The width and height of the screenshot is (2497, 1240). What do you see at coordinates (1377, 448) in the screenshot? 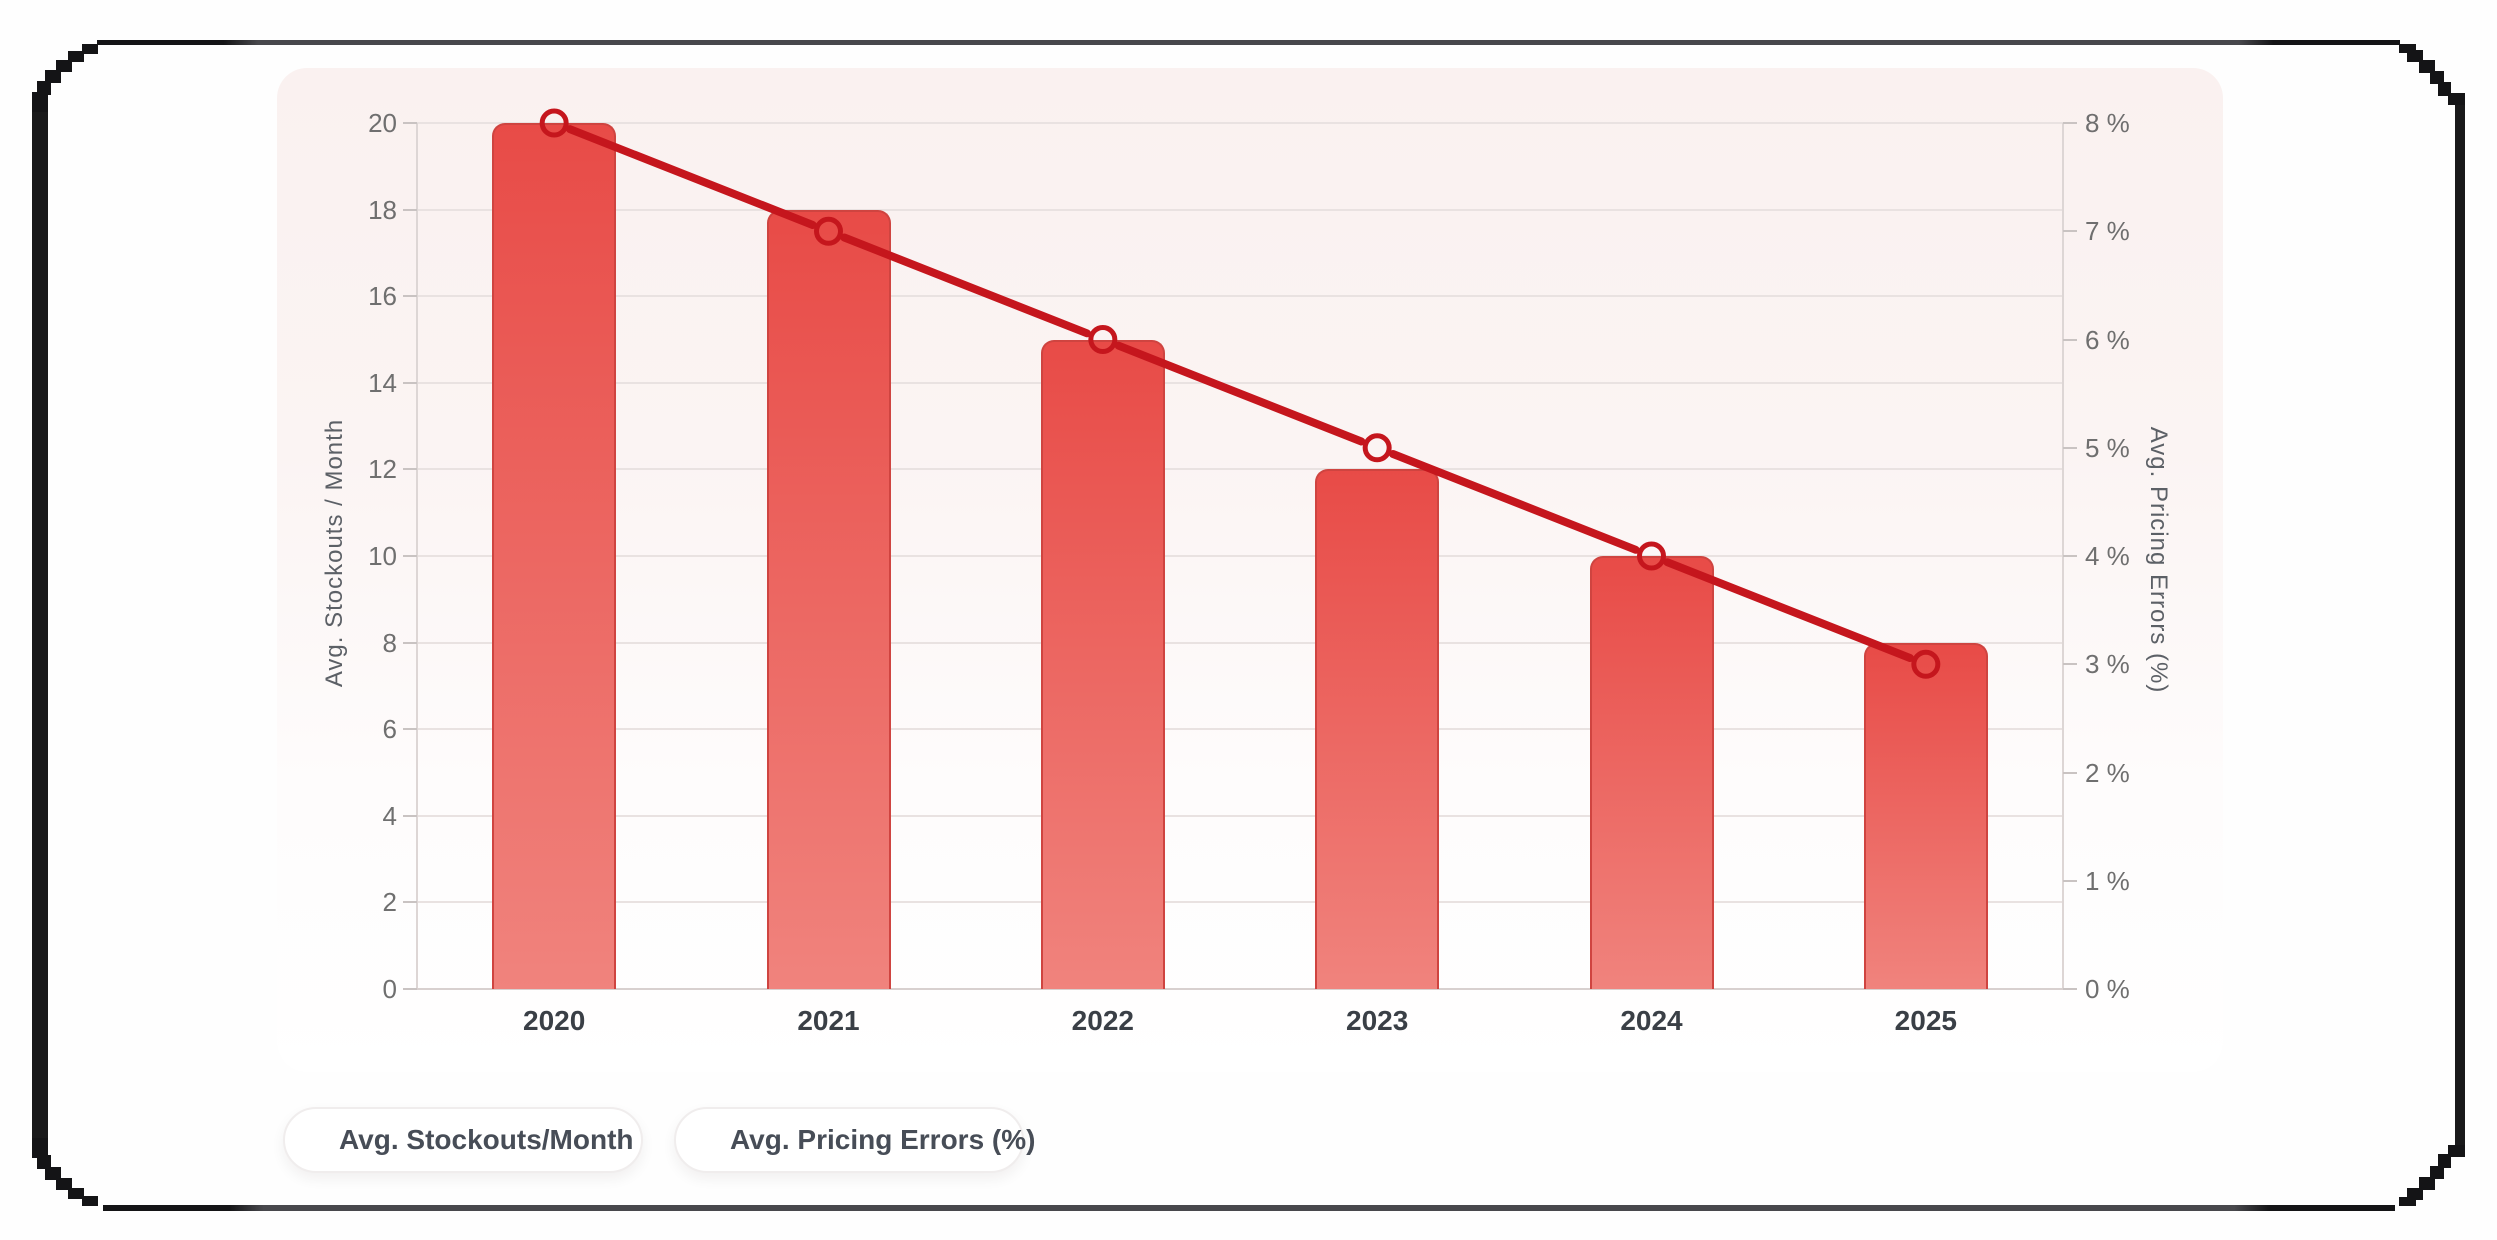
I see `line-point-2023` at bounding box center [1377, 448].